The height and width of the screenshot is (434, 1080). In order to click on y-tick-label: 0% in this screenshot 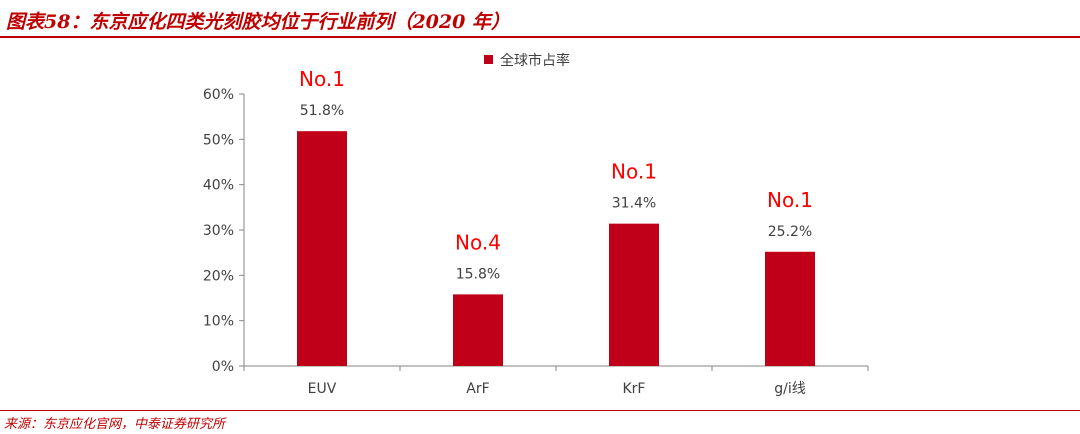, I will do `click(223, 367)`.